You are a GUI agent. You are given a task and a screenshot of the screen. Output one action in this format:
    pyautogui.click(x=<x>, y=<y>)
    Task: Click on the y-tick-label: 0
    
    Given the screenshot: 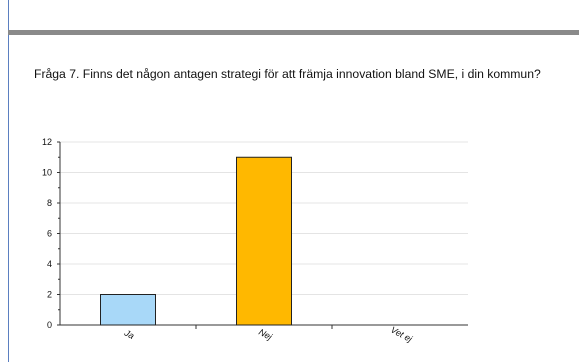 What is the action you would take?
    pyautogui.click(x=49, y=325)
    